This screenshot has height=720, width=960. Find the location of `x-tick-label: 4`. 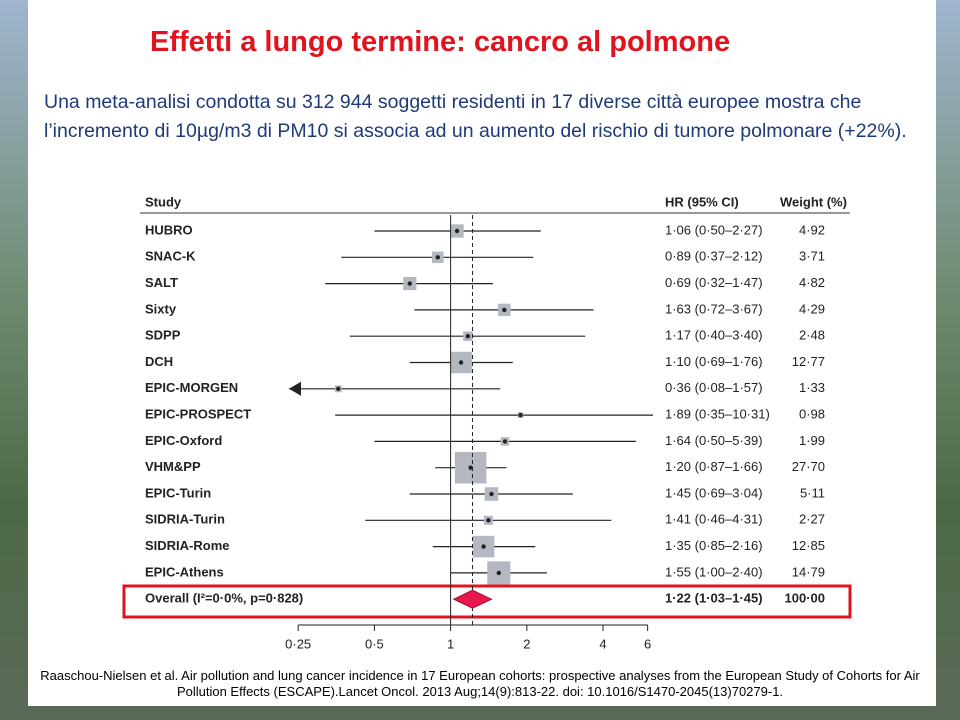

x-tick-label: 4 is located at coordinates (602, 643).